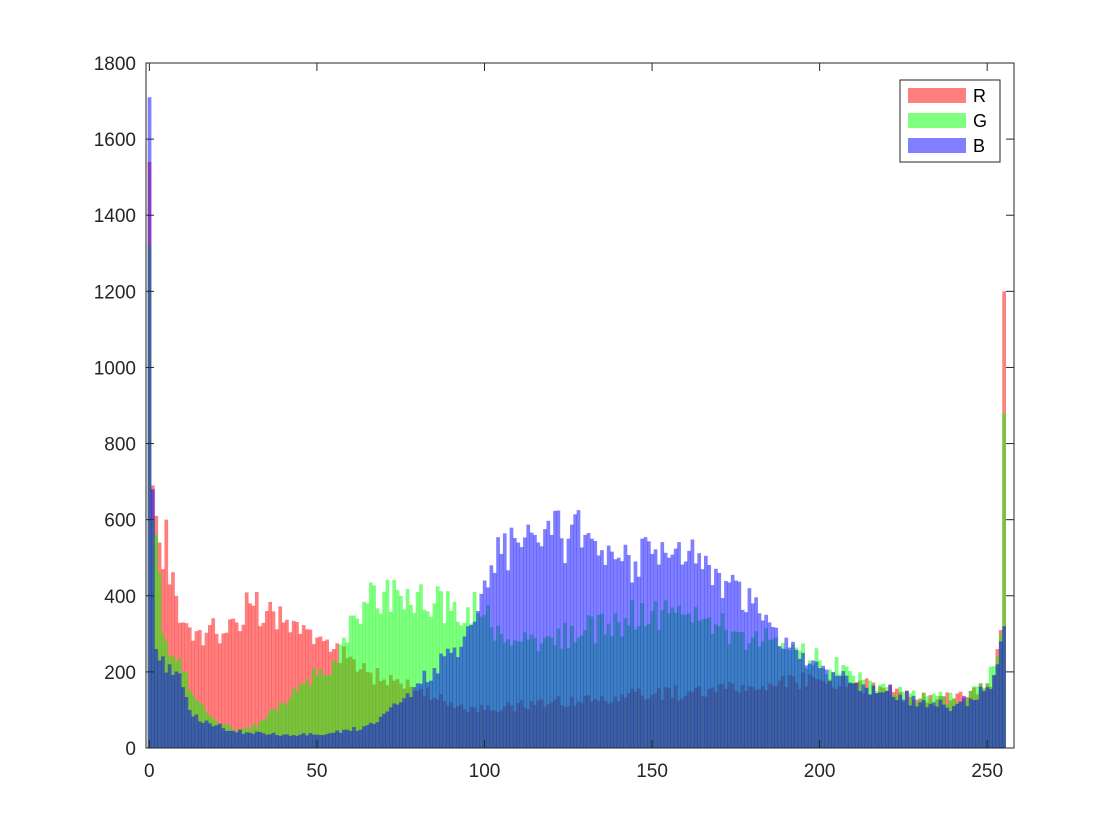 This screenshot has height=840, width=1120. Describe the element at coordinates (820, 771) in the screenshot. I see `x-tick-label: 200` at that location.